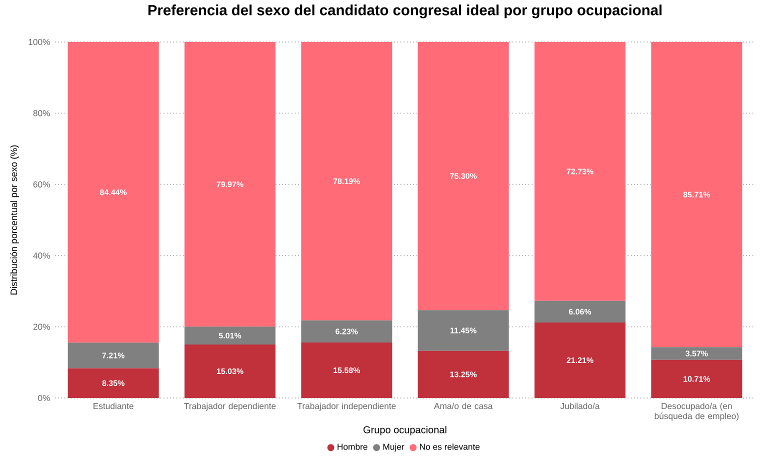 This screenshot has width=761, height=458. I want to click on data-label: 10.71%, so click(697, 379).